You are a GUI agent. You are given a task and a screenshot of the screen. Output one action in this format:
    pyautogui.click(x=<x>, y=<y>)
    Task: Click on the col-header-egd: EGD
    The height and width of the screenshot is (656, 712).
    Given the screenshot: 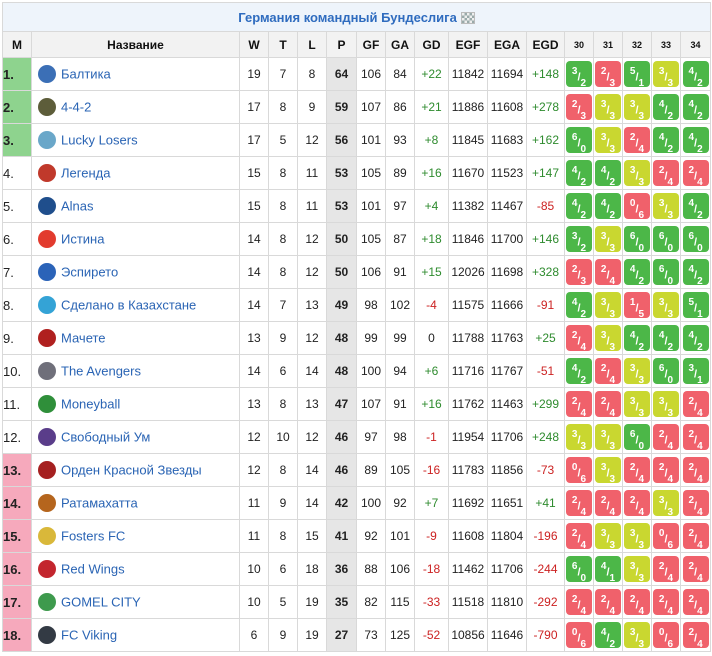 What is the action you would take?
    pyautogui.click(x=545, y=44)
    